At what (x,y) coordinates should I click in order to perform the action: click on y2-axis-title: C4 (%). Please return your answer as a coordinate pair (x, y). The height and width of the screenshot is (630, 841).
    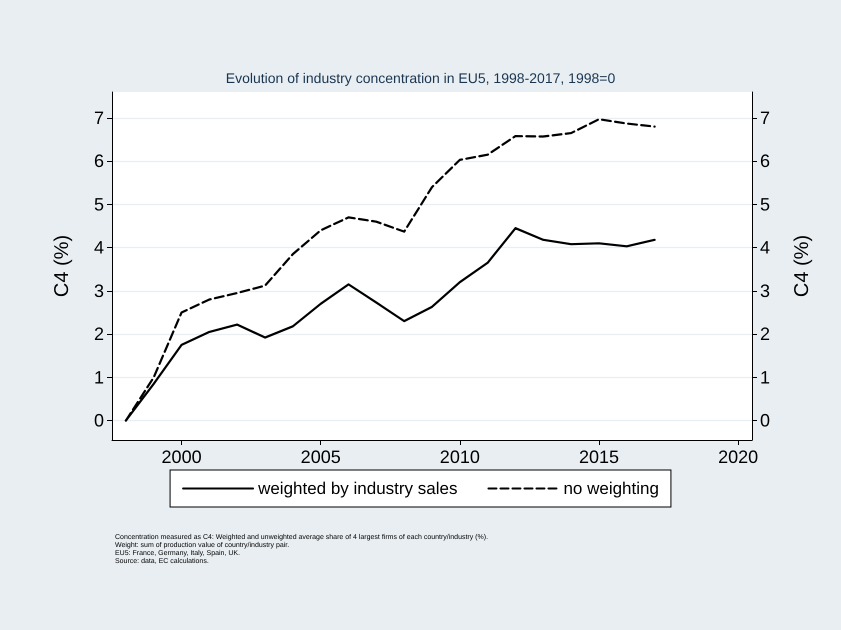
    Looking at the image, I should click on (802, 266).